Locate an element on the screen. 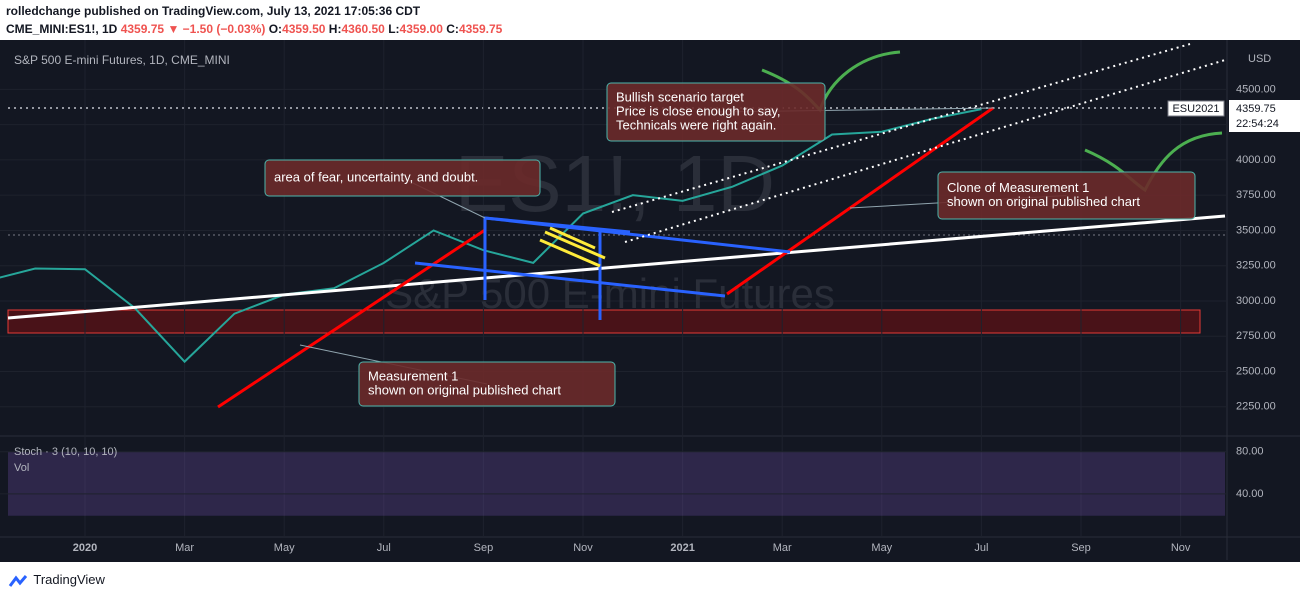 The width and height of the screenshot is (1300, 599). indicator-title: Stoch · 3 (10, 10, 10) is located at coordinates (65, 452).